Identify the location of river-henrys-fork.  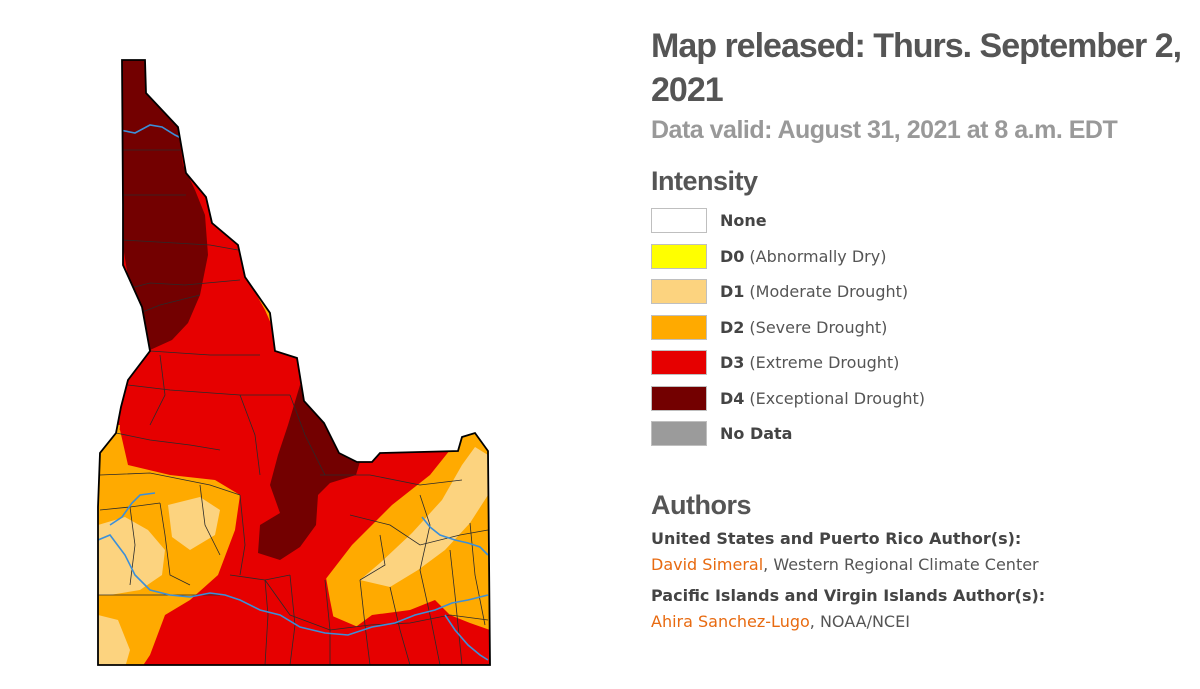
(455, 536).